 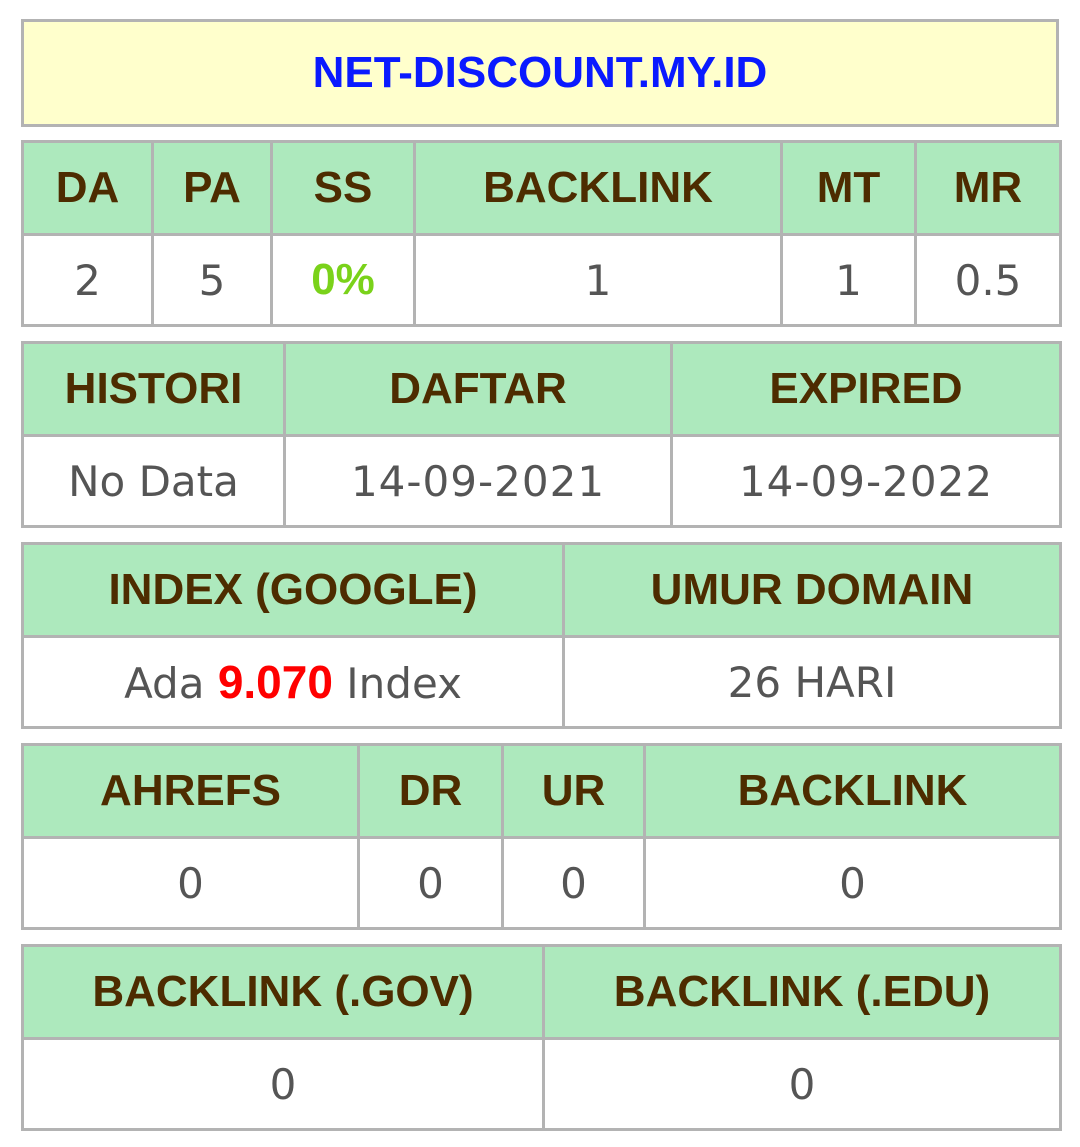 I want to click on value-mr: 0.5, so click(x=988, y=280).